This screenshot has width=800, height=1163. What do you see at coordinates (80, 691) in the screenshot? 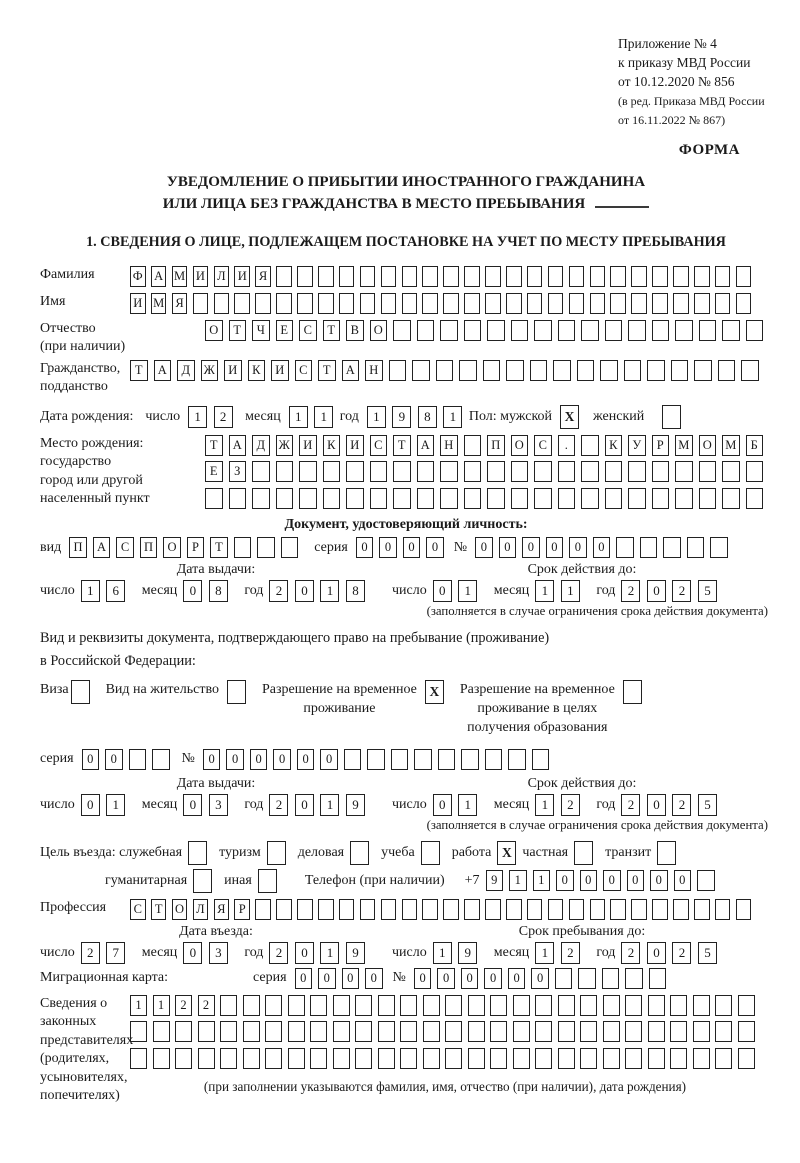
I see `option-visa-checkbox` at bounding box center [80, 691].